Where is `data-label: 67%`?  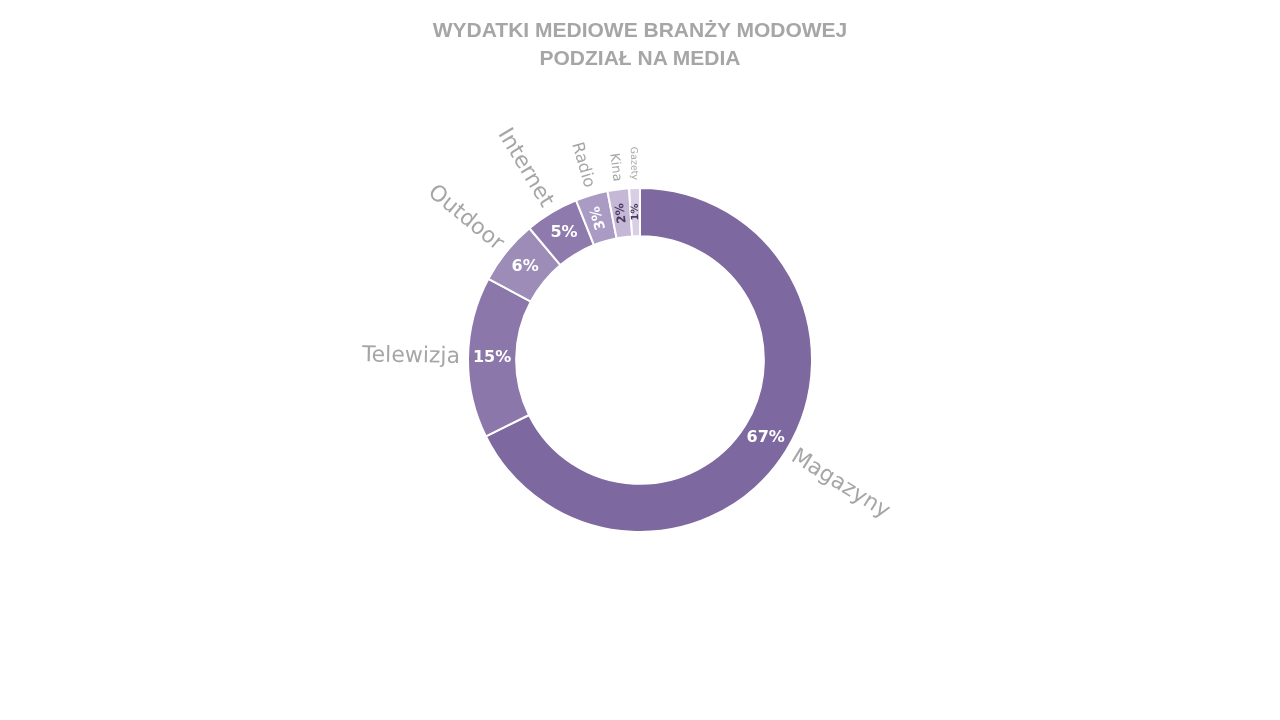 data-label: 67% is located at coordinates (765, 437).